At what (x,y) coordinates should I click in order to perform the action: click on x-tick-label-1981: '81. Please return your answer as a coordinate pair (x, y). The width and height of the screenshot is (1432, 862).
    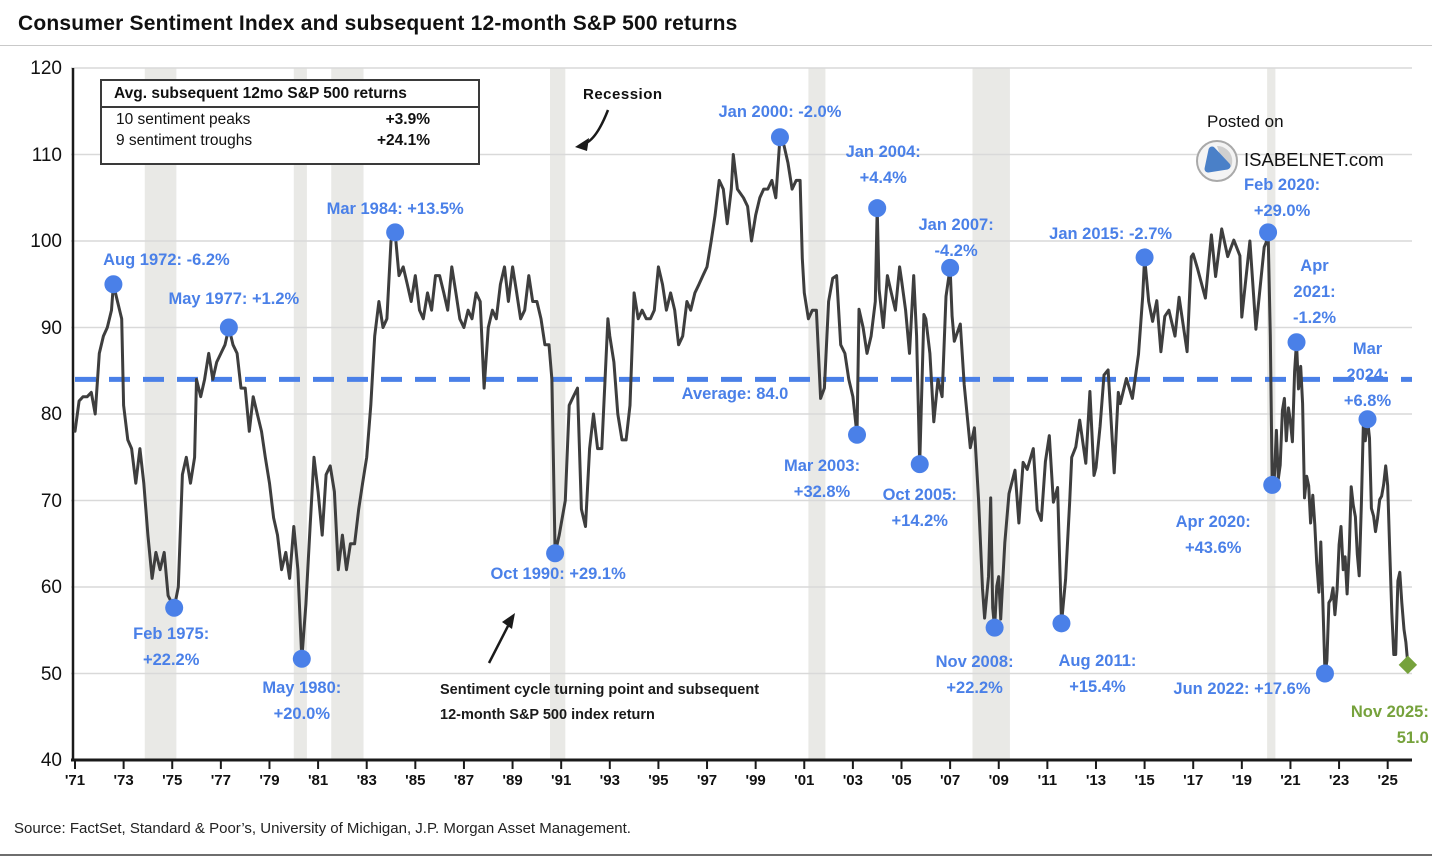
    Looking at the image, I should click on (318, 780).